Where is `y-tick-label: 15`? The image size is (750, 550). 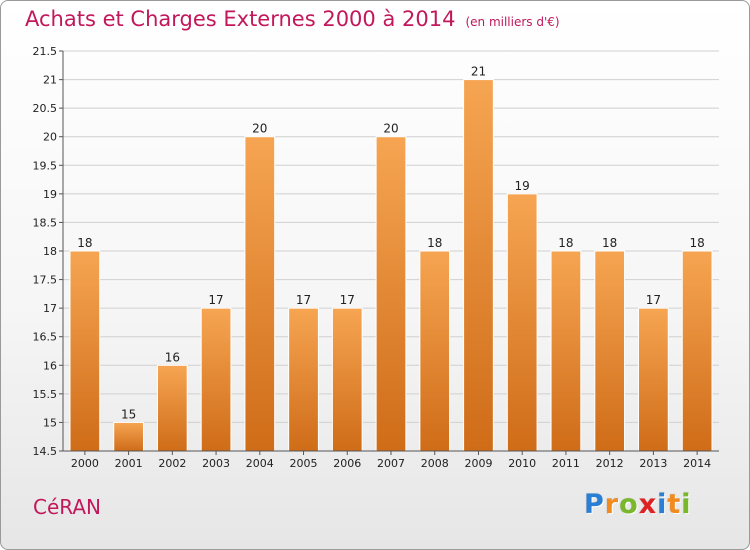 y-tick-label: 15 is located at coordinates (50, 422).